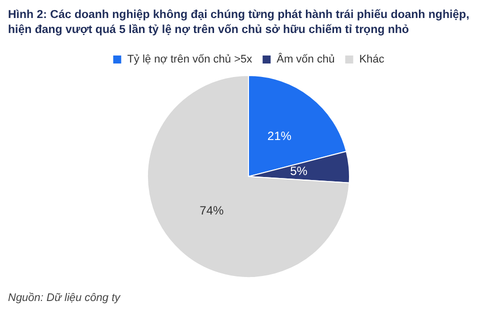  I want to click on legend-label: Âm vốn chủ, so click(305, 59).